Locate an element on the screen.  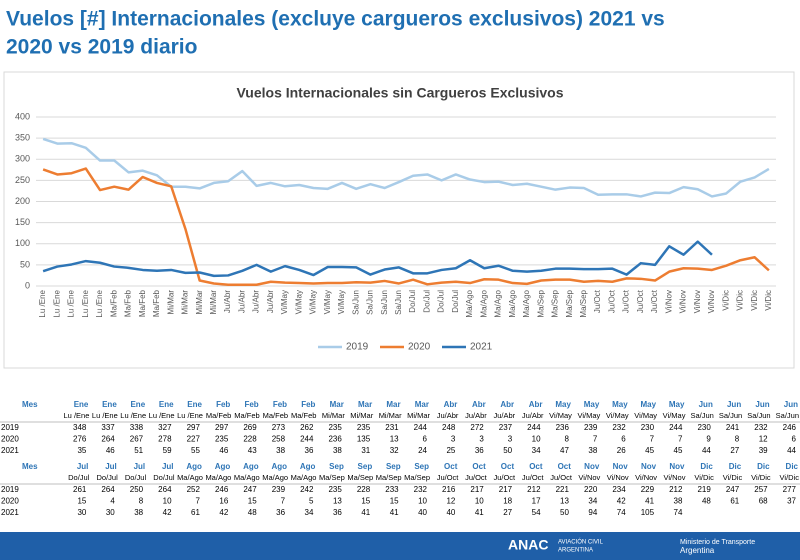
month-cell: Ago is located at coordinates (280, 466).